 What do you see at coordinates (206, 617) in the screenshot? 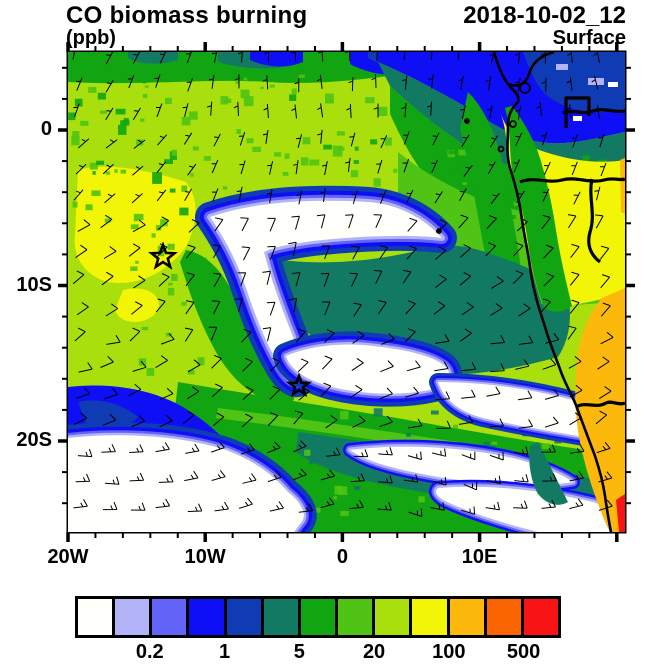
I see `colorbar-cell-blue` at bounding box center [206, 617].